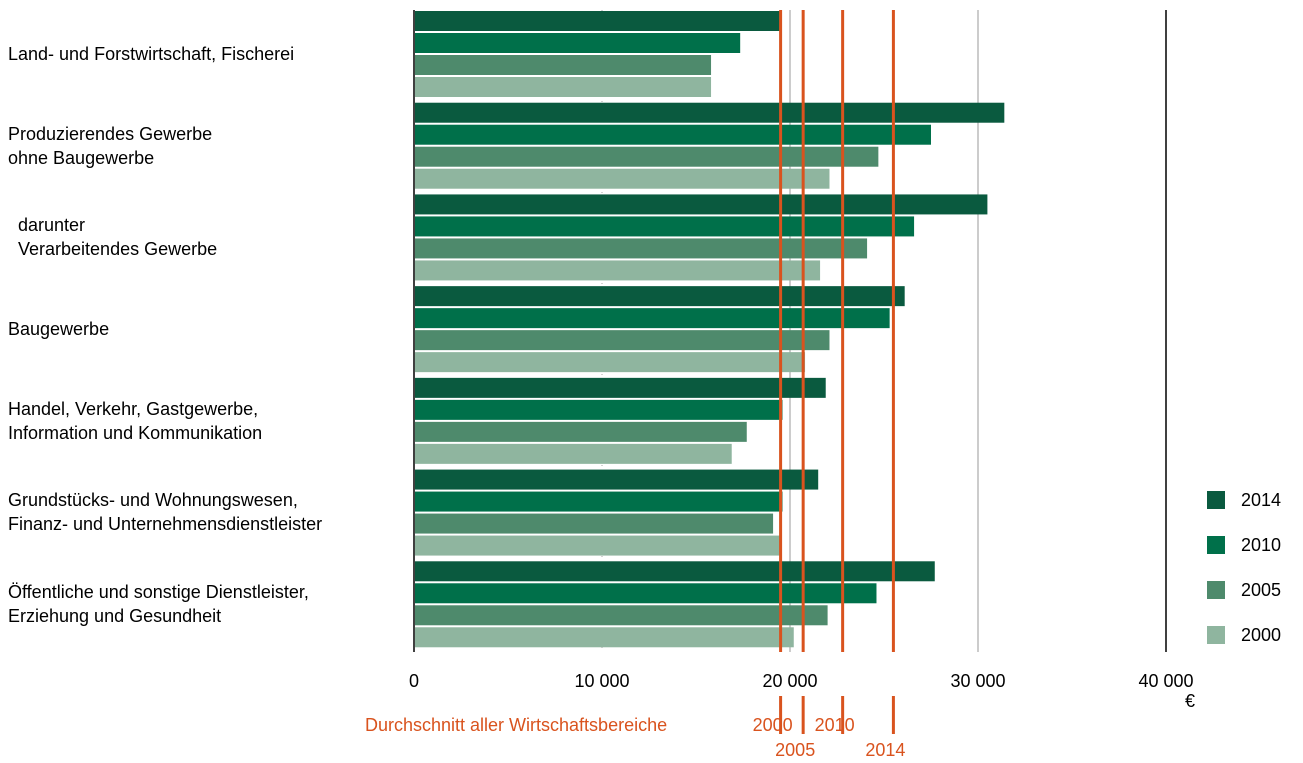 Image resolution: width=1303 pixels, height=763 pixels. What do you see at coordinates (110, 145) in the screenshot?
I see `category-label: Produzierendes Gewerbe ohne Baugewerbe` at bounding box center [110, 145].